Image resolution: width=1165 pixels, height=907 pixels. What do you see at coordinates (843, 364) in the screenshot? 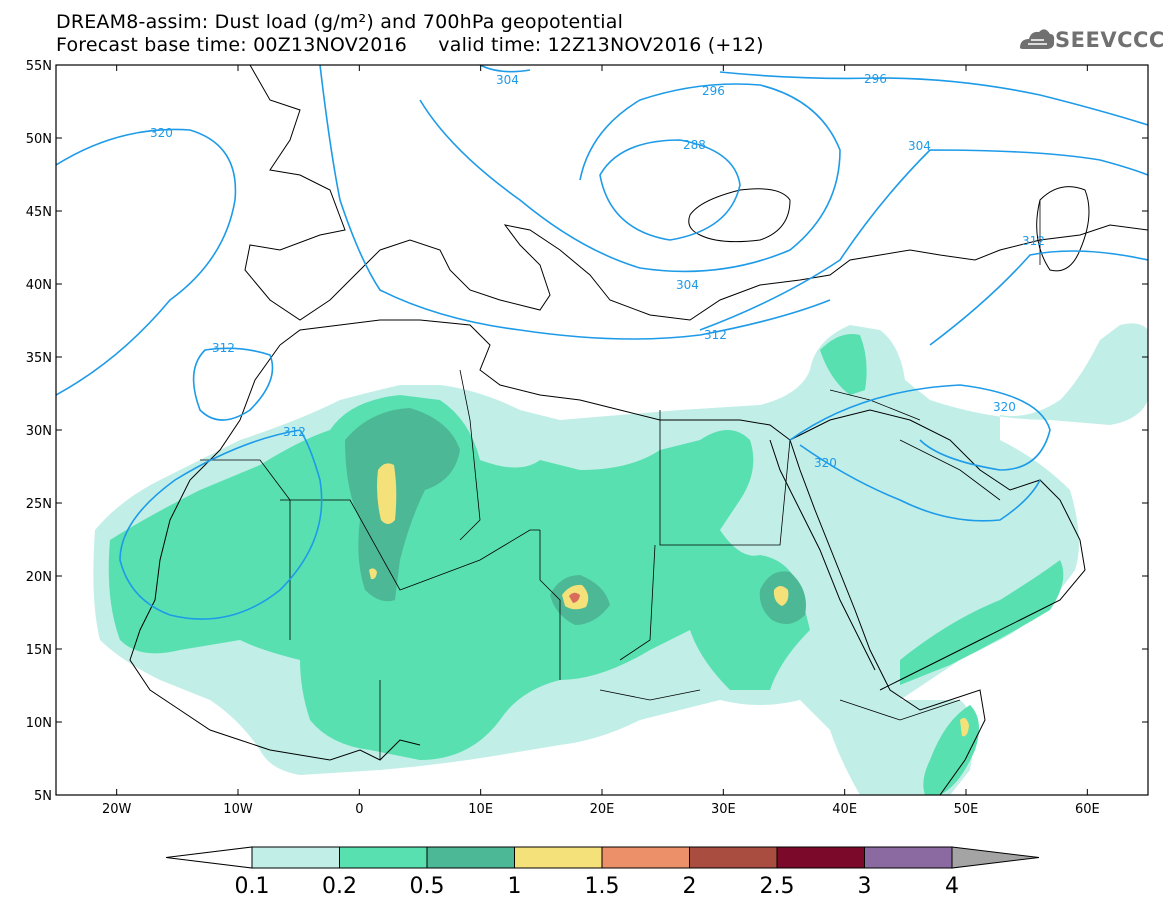
I see `dust-region-medium-arabia` at bounding box center [843, 364].